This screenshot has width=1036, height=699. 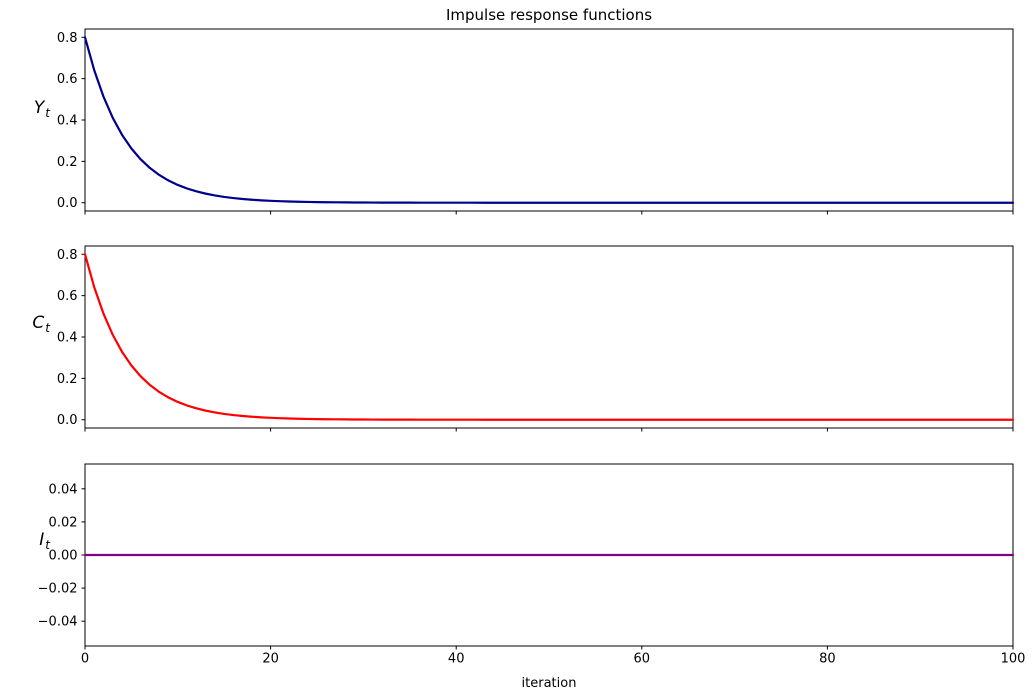 I want to click on x-tick-label: 100, so click(x=1013, y=659).